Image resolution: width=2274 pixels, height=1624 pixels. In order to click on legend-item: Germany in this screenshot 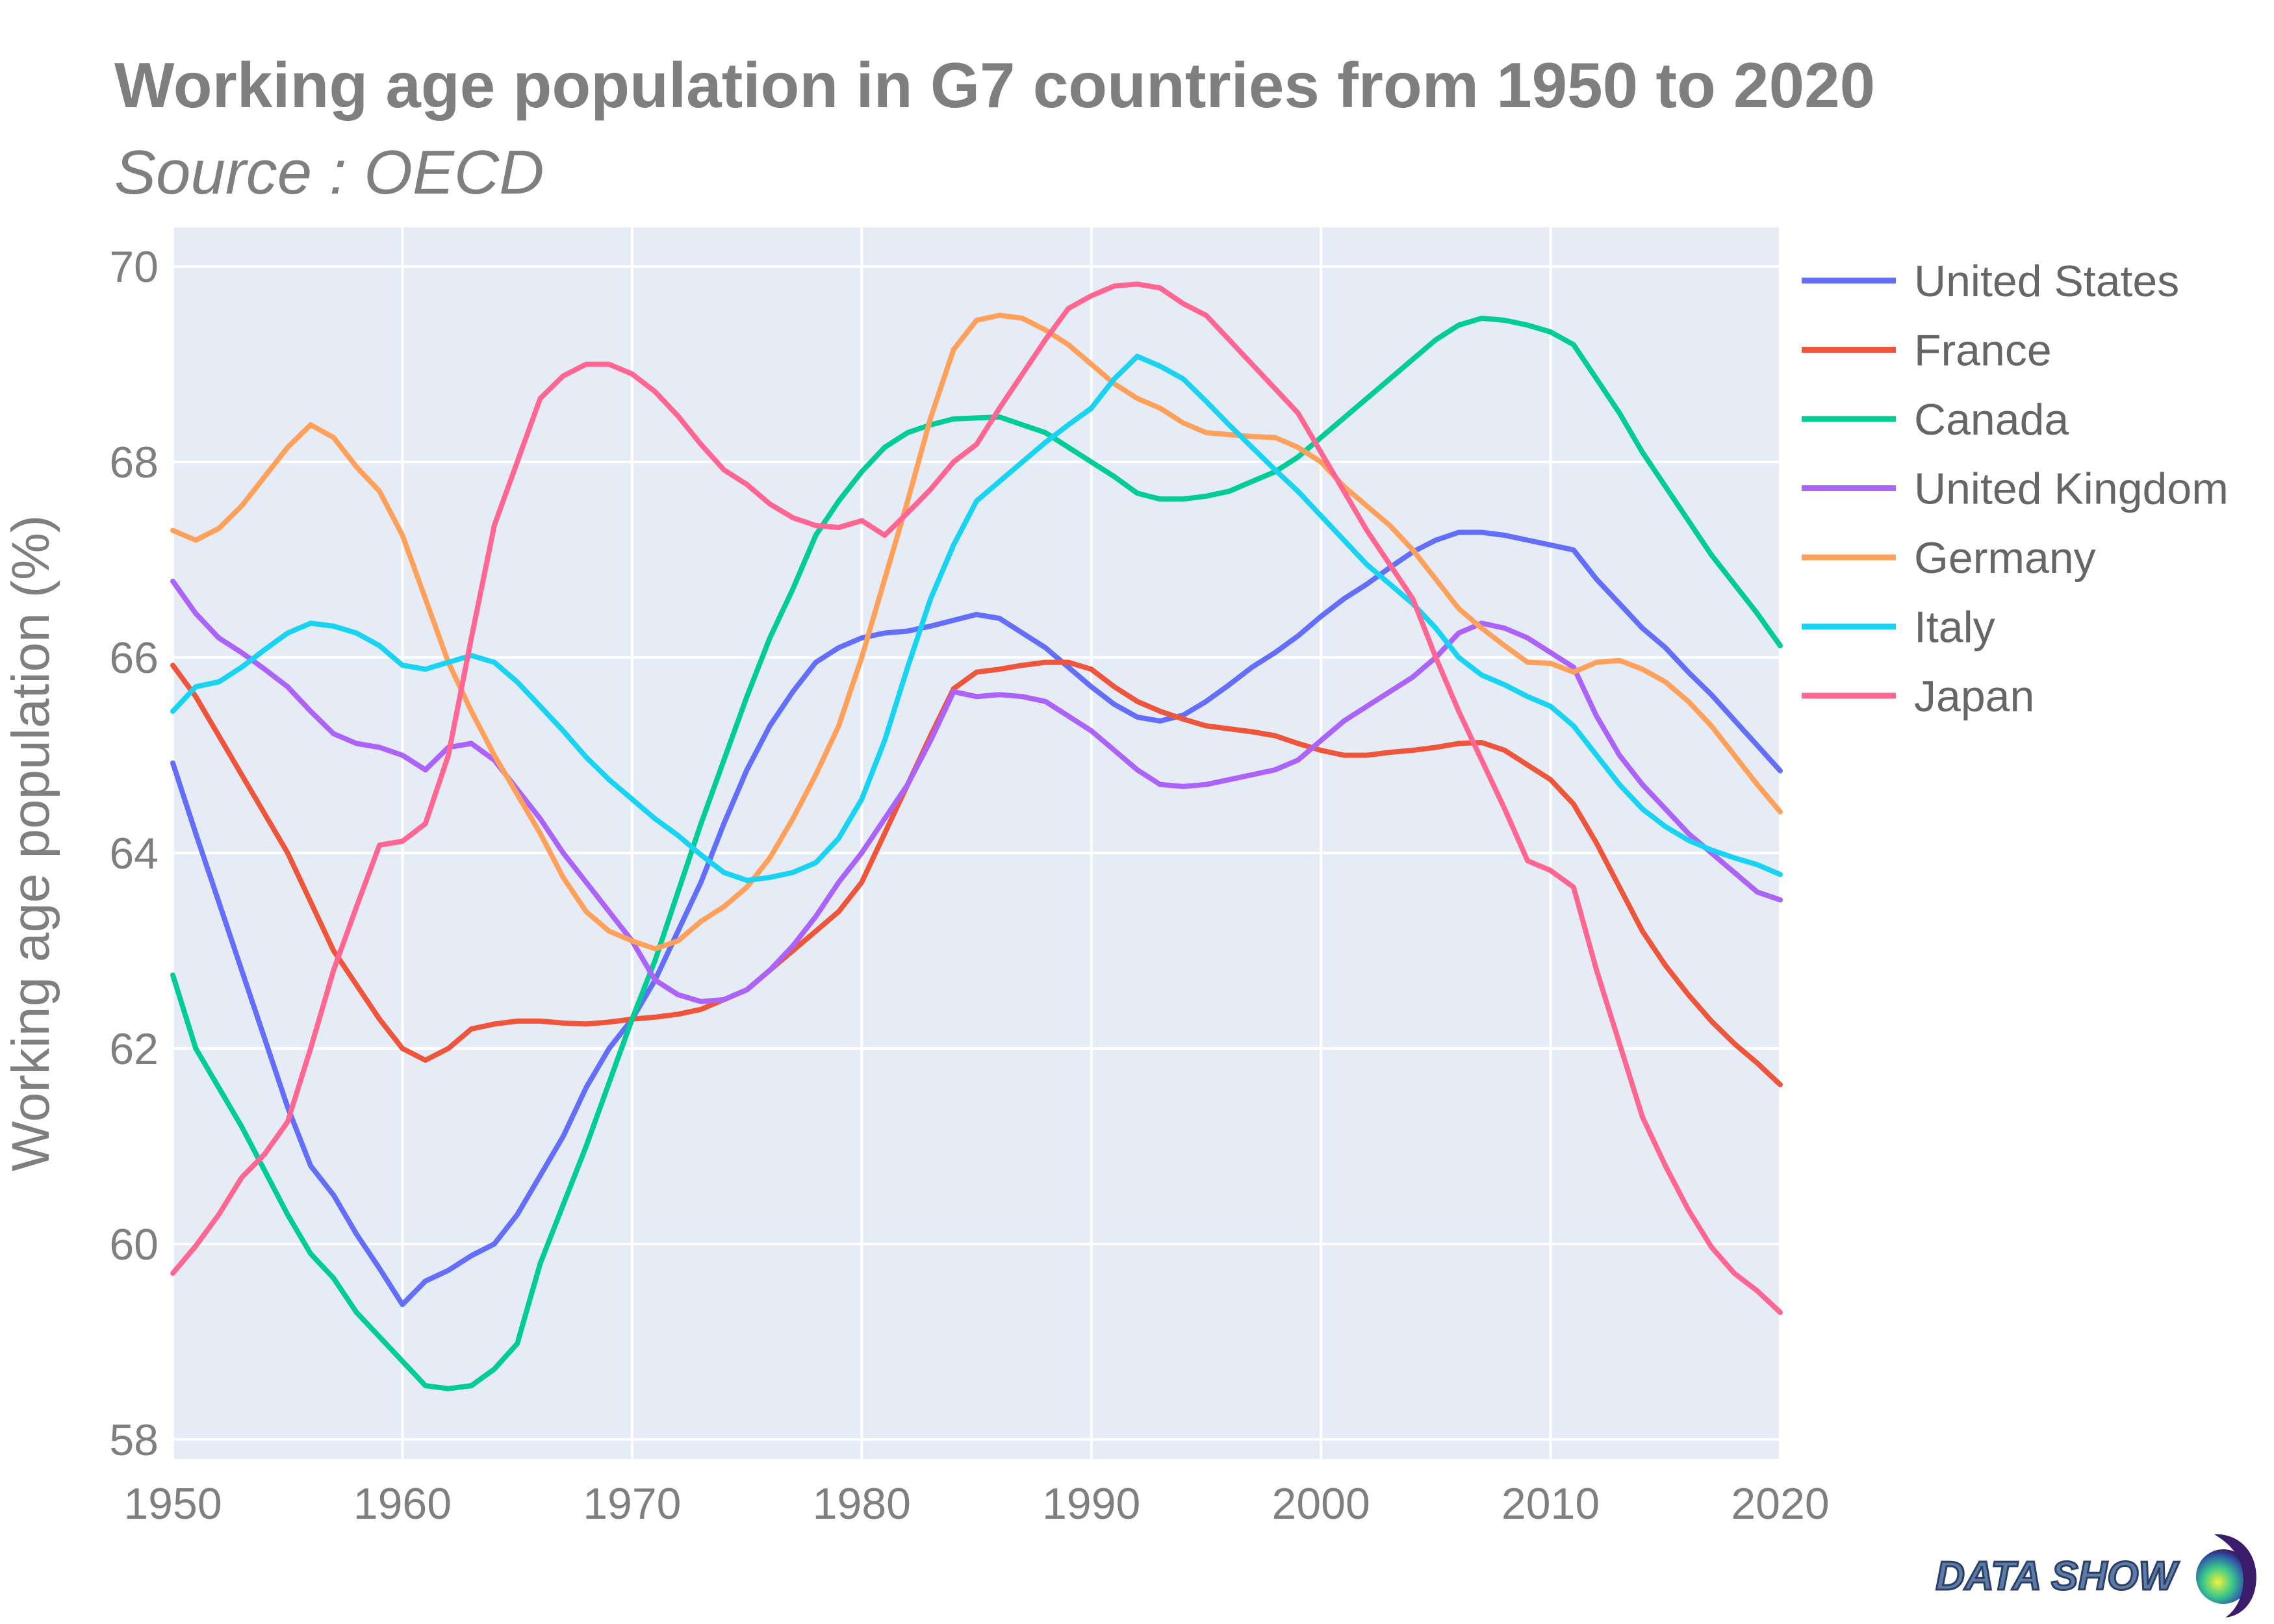, I will do `click(1949, 558)`.